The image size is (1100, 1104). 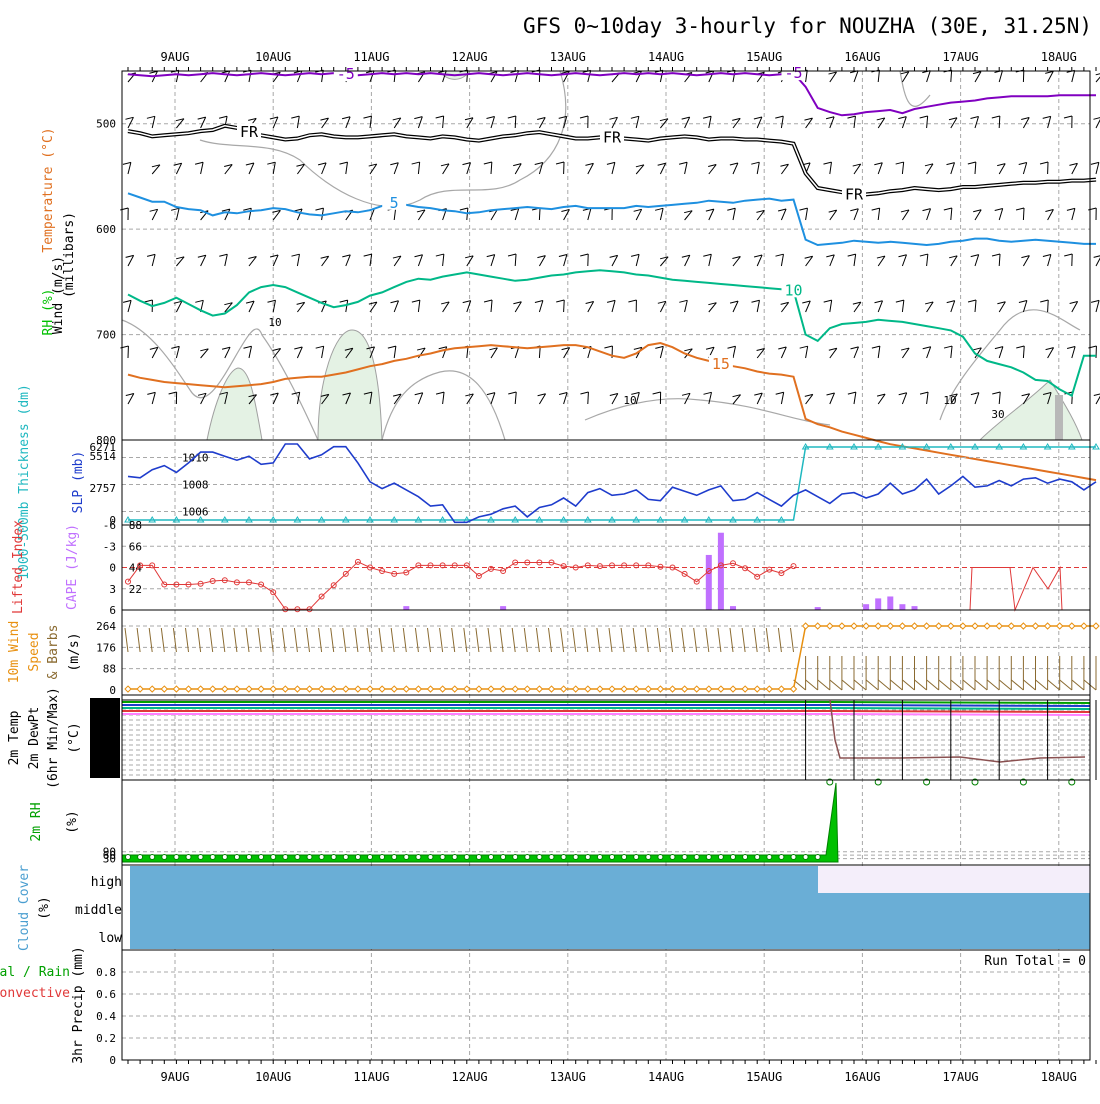 I want to click on isotherm-label: -5, so click(x=793, y=73).